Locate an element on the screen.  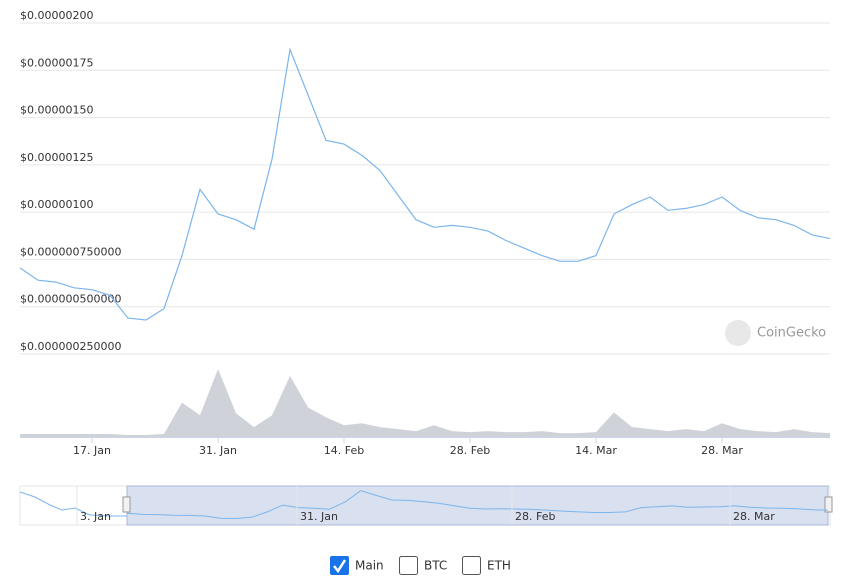
navigator-label: 28. Feb is located at coordinates (535, 516).